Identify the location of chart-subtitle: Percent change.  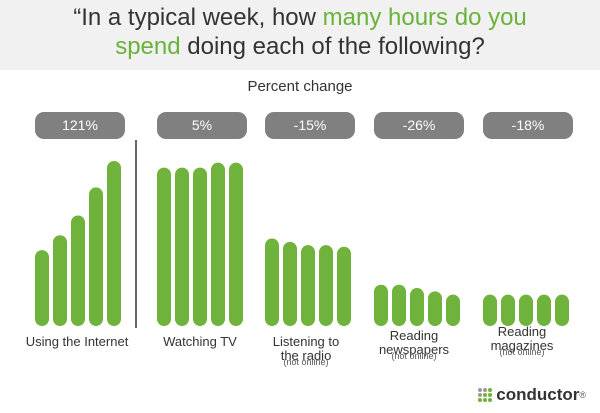
(300, 86).